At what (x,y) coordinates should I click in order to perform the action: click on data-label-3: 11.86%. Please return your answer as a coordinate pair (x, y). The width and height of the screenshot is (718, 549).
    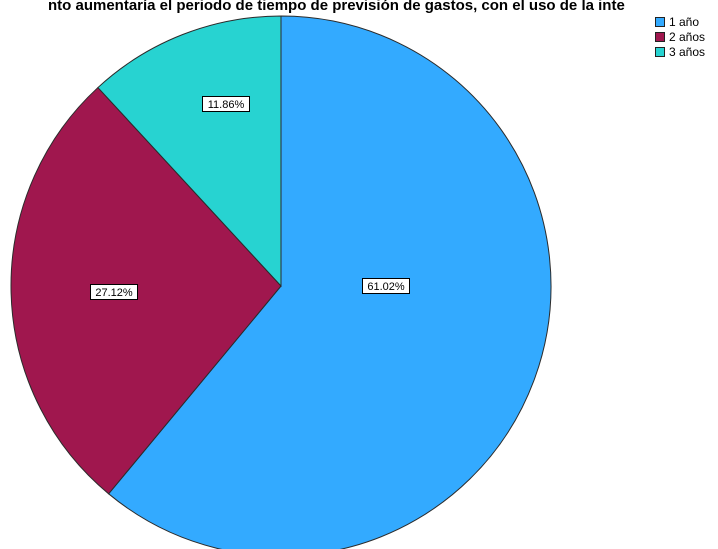
    Looking at the image, I should click on (226, 104).